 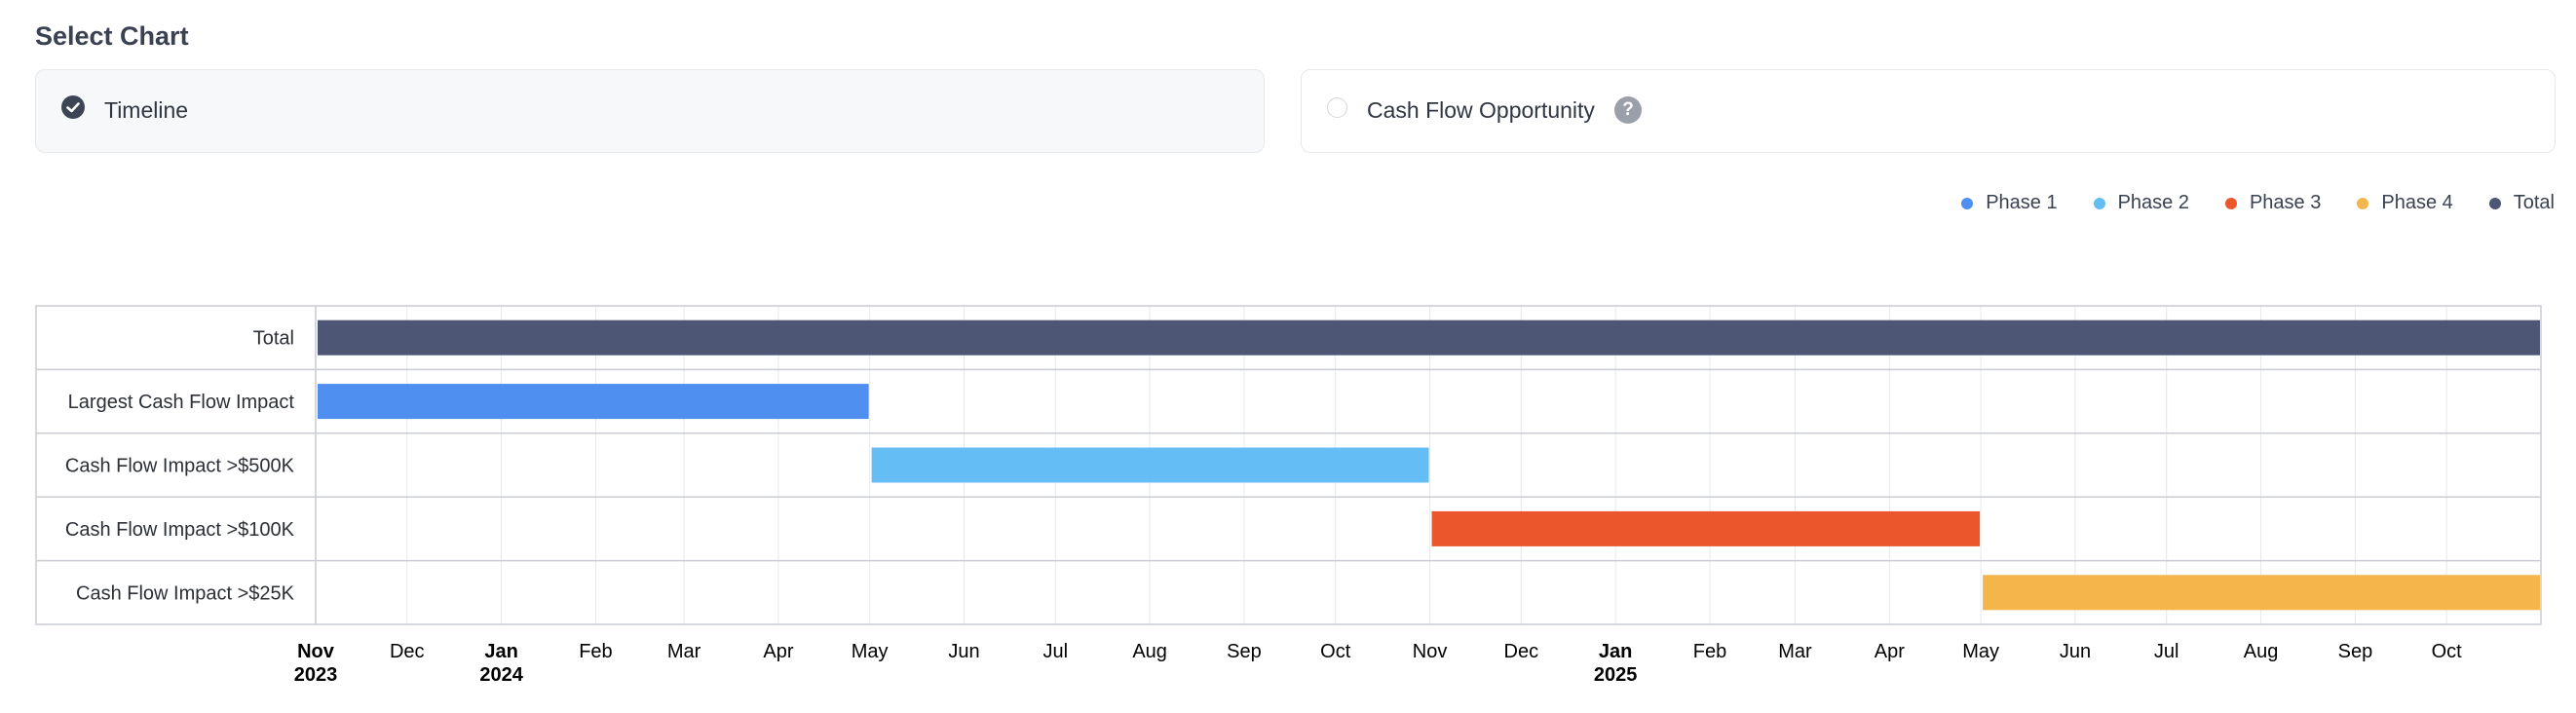 What do you see at coordinates (1150, 465) in the screenshot?
I see `bar-cash-flow-impact-500k` at bounding box center [1150, 465].